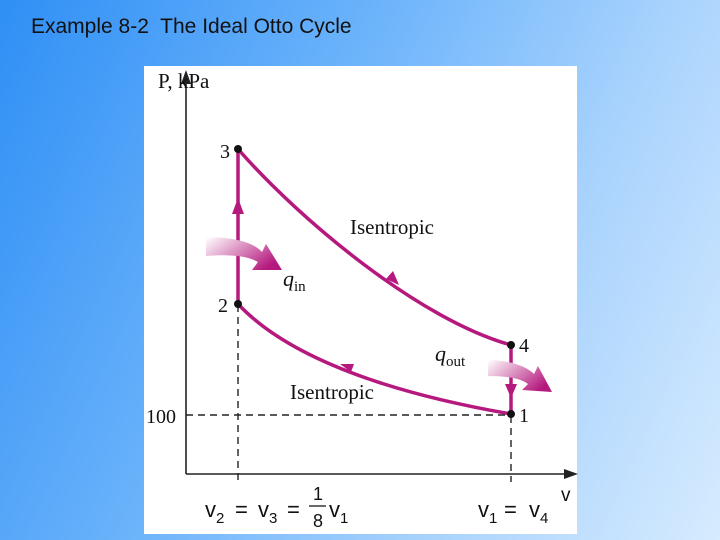  I want to click on heat-out-arrow, so click(520, 376).